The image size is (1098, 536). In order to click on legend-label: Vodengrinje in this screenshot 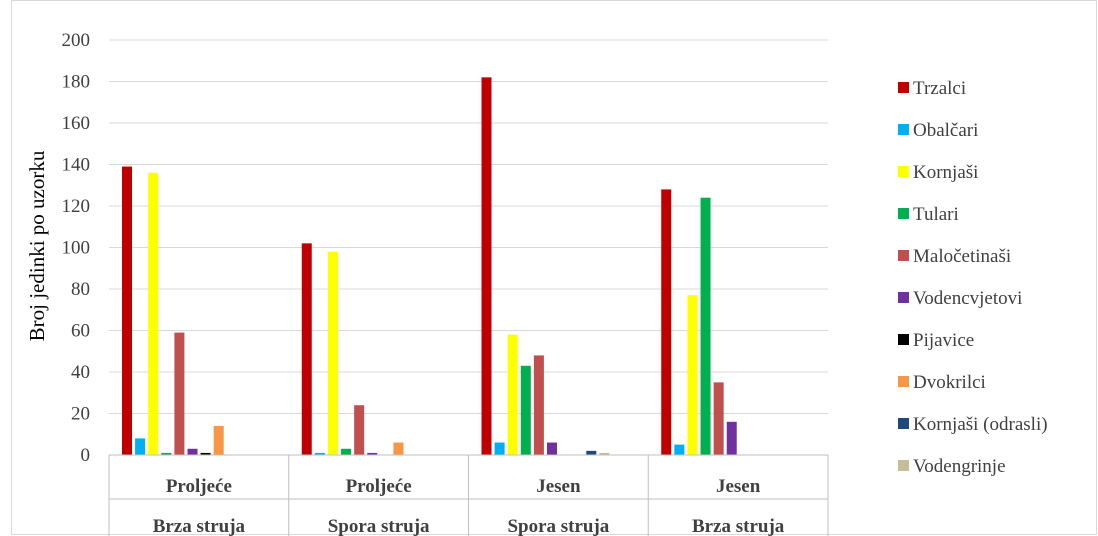, I will do `click(959, 466)`.